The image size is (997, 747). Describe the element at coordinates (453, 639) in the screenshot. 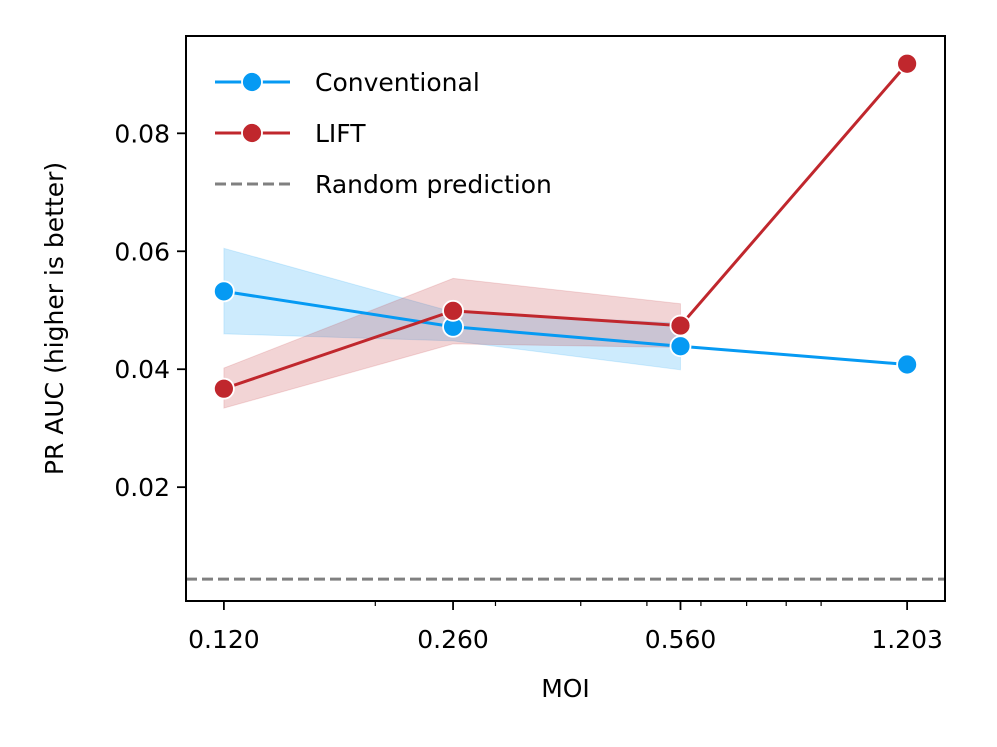

I see `x-tick-label: 0.260` at that location.